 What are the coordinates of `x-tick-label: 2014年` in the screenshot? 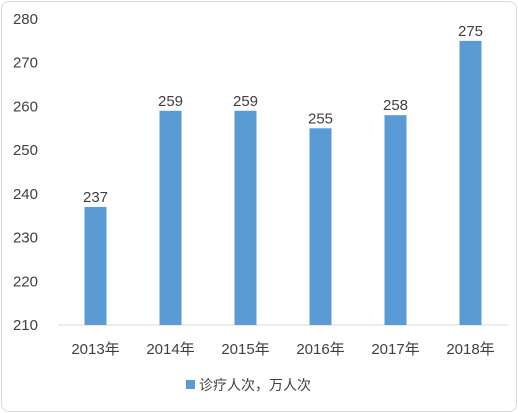 It's located at (170, 349).